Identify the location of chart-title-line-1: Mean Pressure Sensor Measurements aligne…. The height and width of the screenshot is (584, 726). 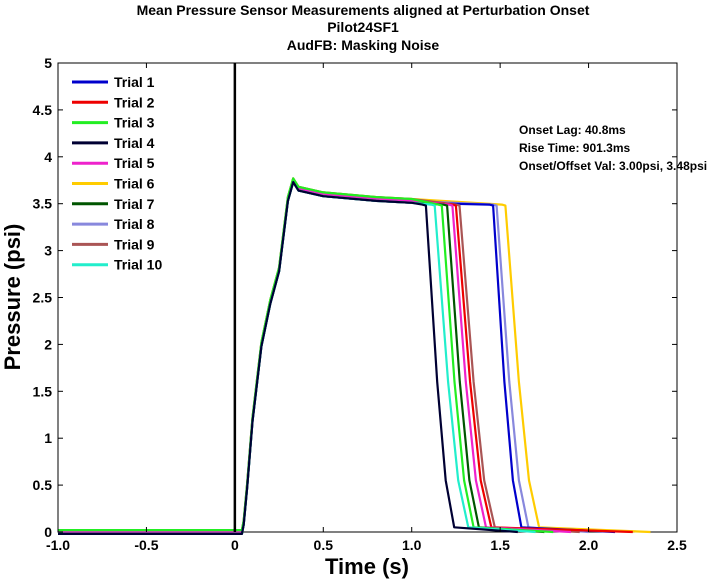
(363, 10).